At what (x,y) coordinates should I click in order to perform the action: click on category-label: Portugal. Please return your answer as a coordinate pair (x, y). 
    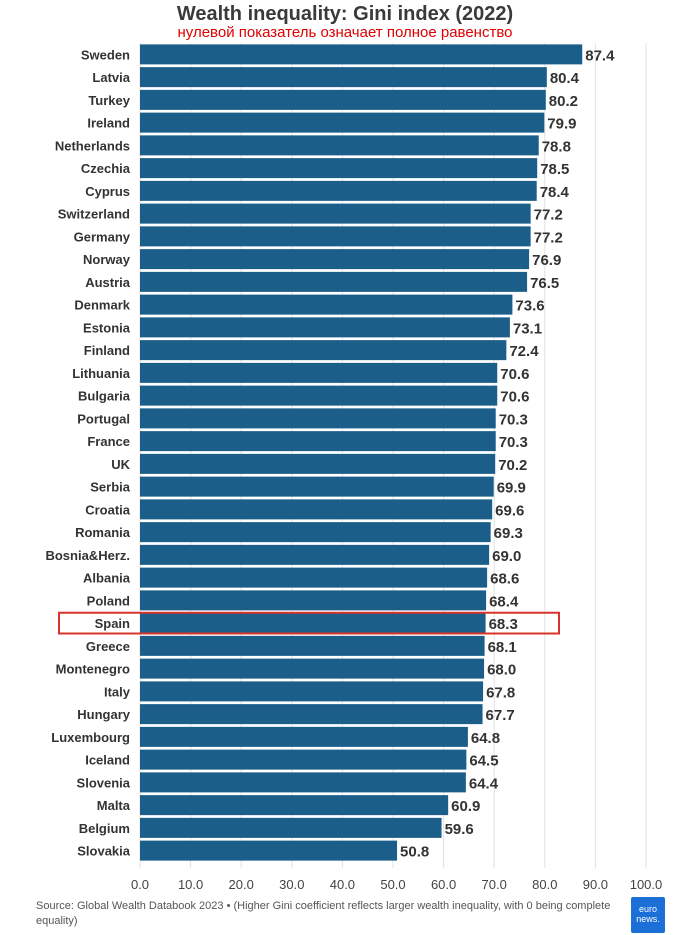
    Looking at the image, I should click on (103, 418).